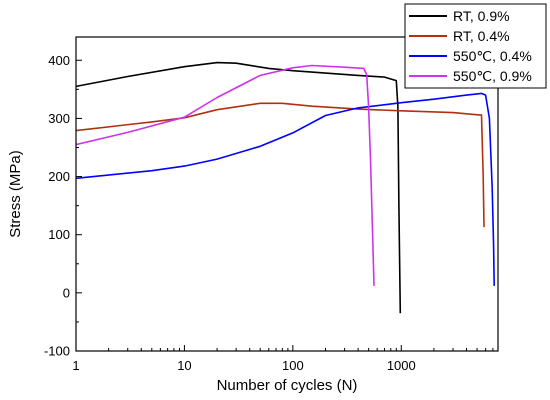 This screenshot has height=400, width=550. I want to click on y-tick-label: 300, so click(59, 118).